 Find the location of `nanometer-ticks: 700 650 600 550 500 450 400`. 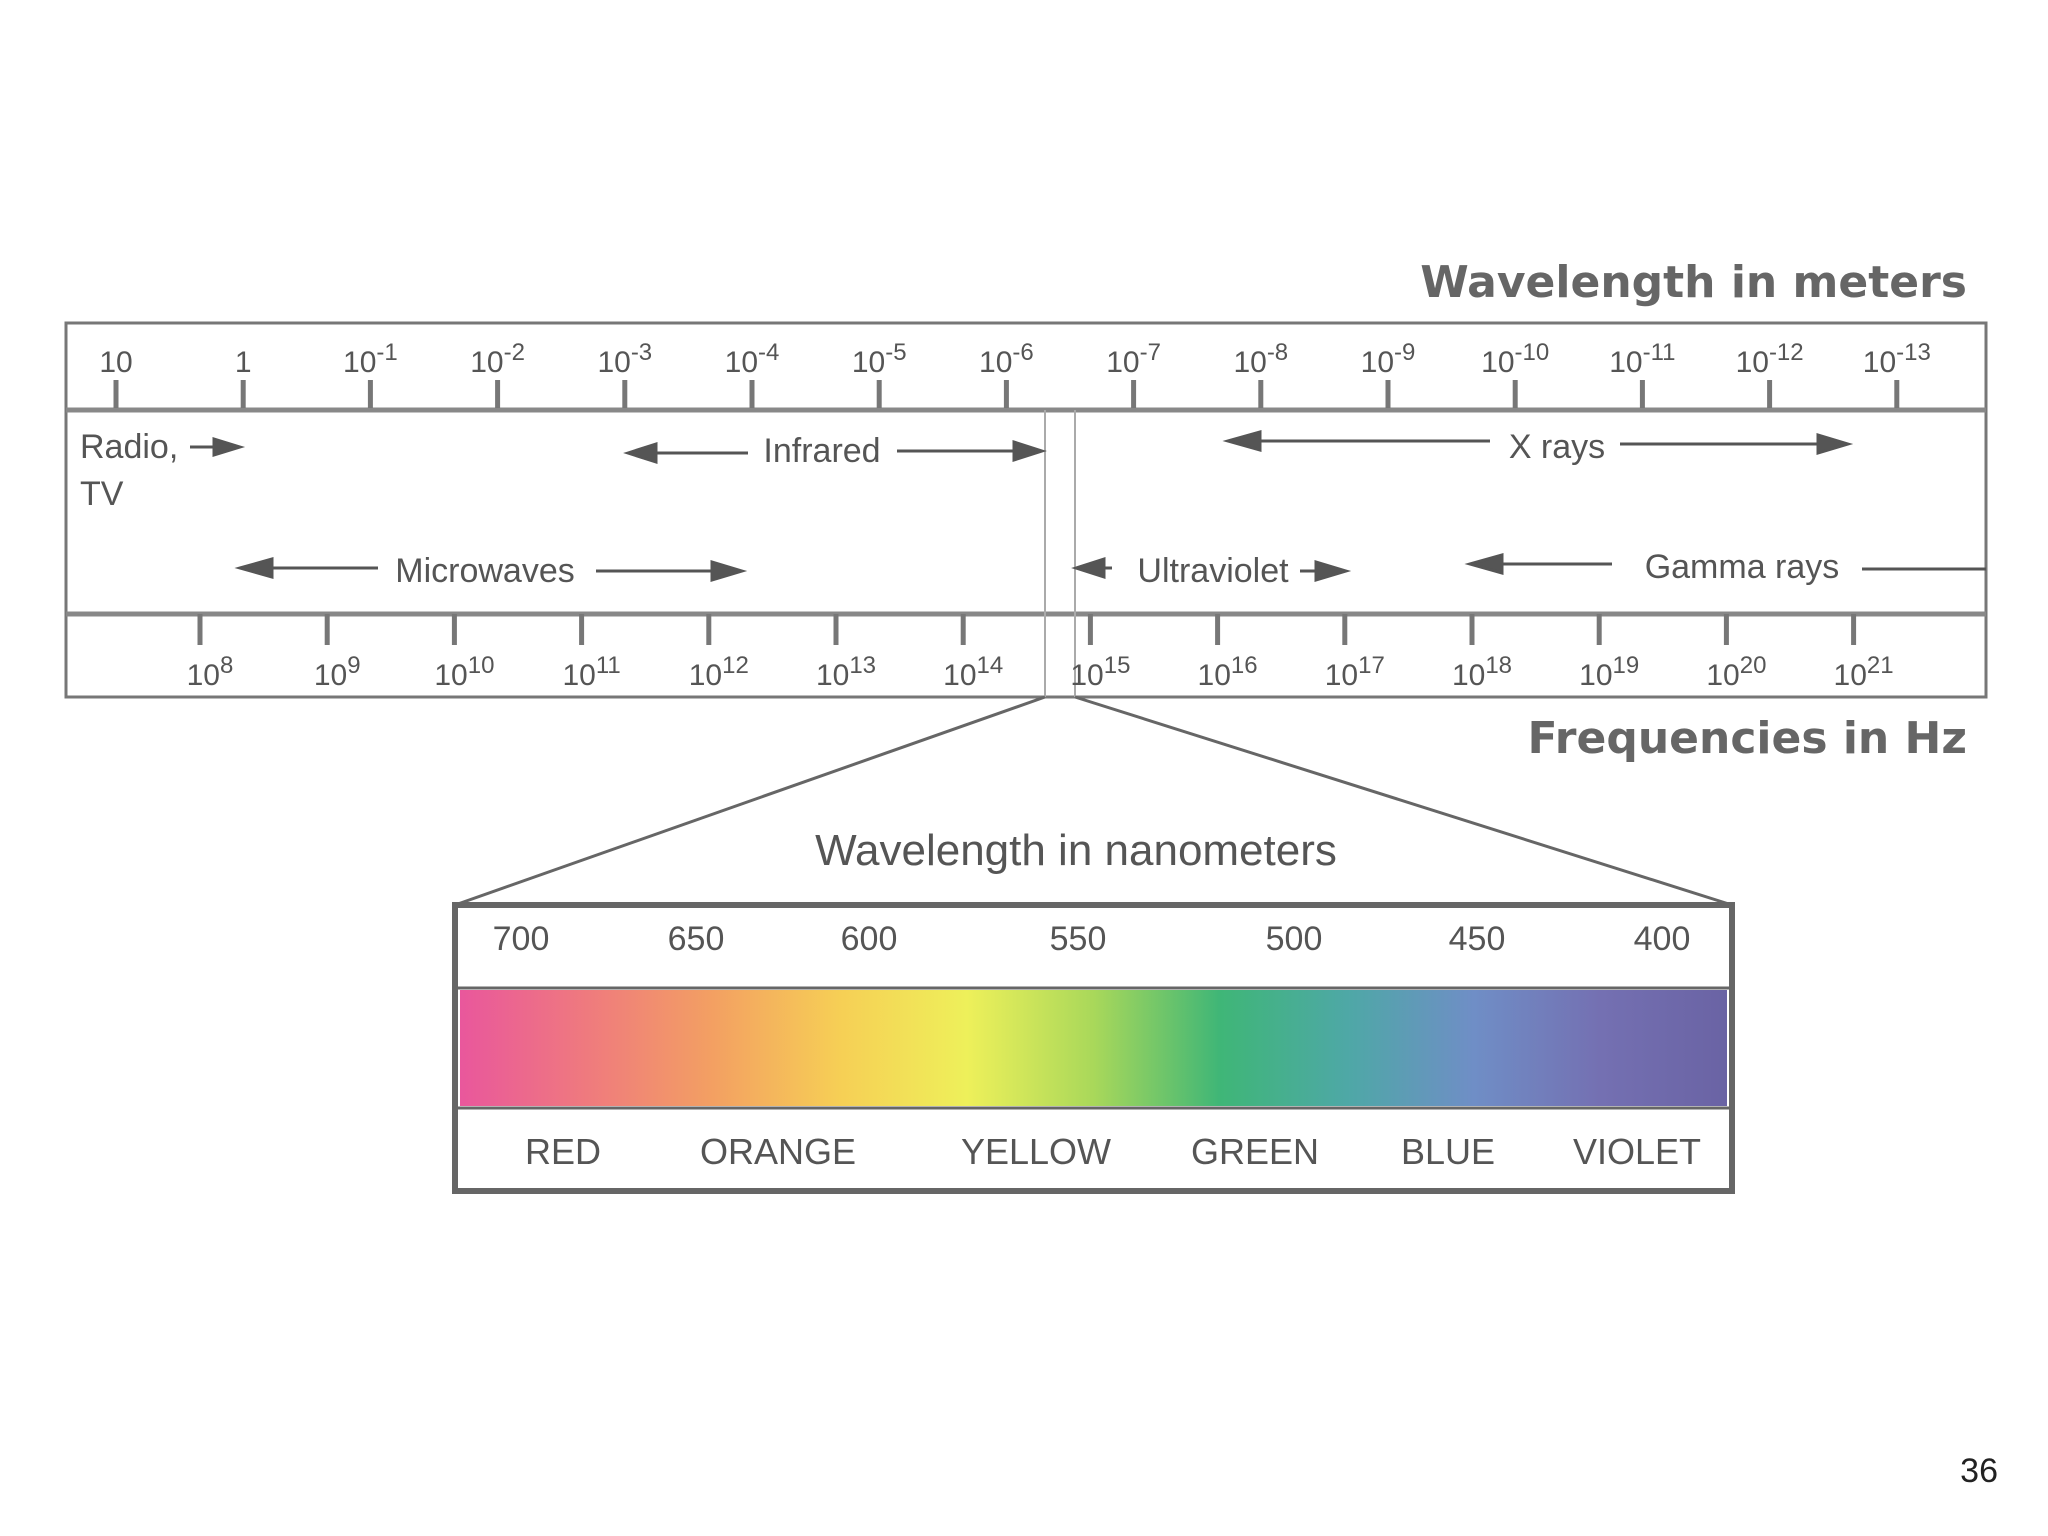

nanometer-ticks: 700 650 600 550 500 450 400 is located at coordinates (1092, 939).